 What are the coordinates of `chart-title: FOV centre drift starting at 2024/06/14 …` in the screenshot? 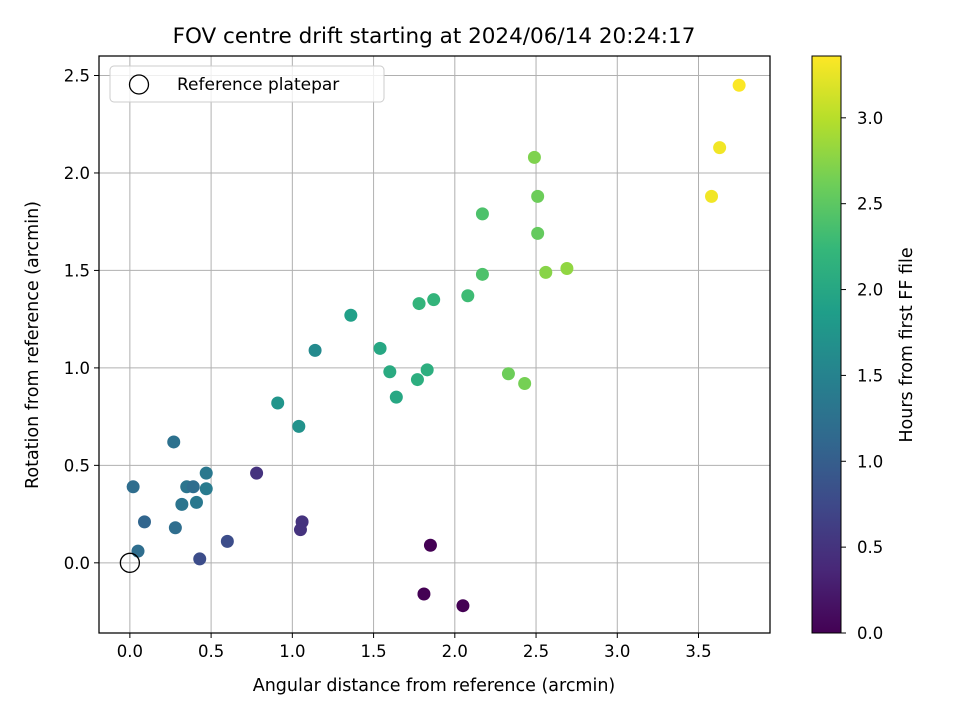 It's located at (434, 36).